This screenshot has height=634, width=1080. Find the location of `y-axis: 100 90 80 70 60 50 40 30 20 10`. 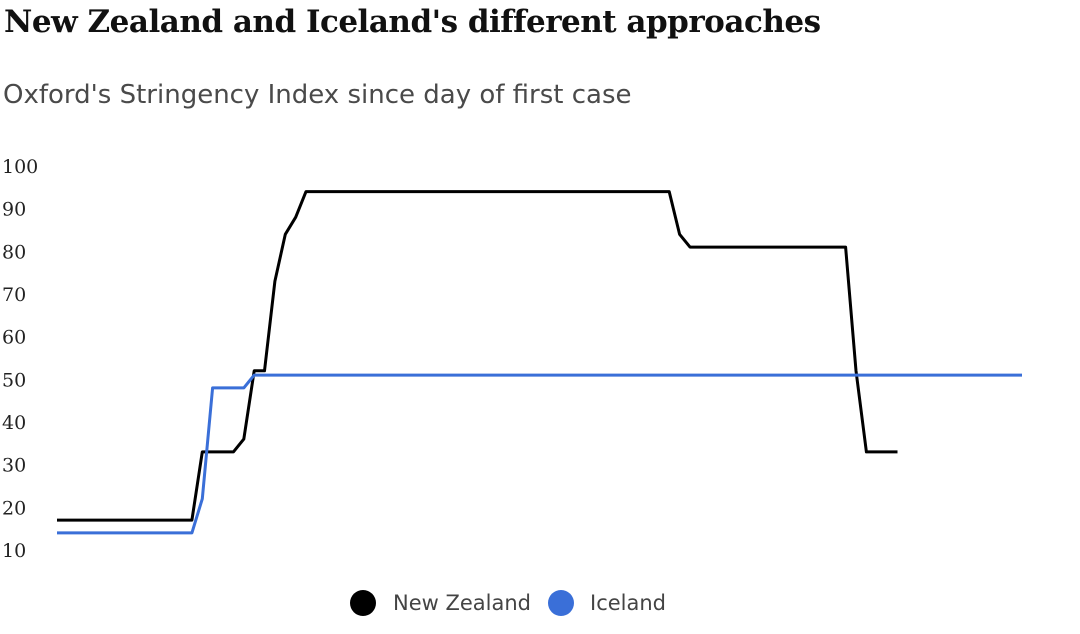

y-axis: 100 90 80 70 60 50 40 30 20 10 is located at coordinates (20, 359).